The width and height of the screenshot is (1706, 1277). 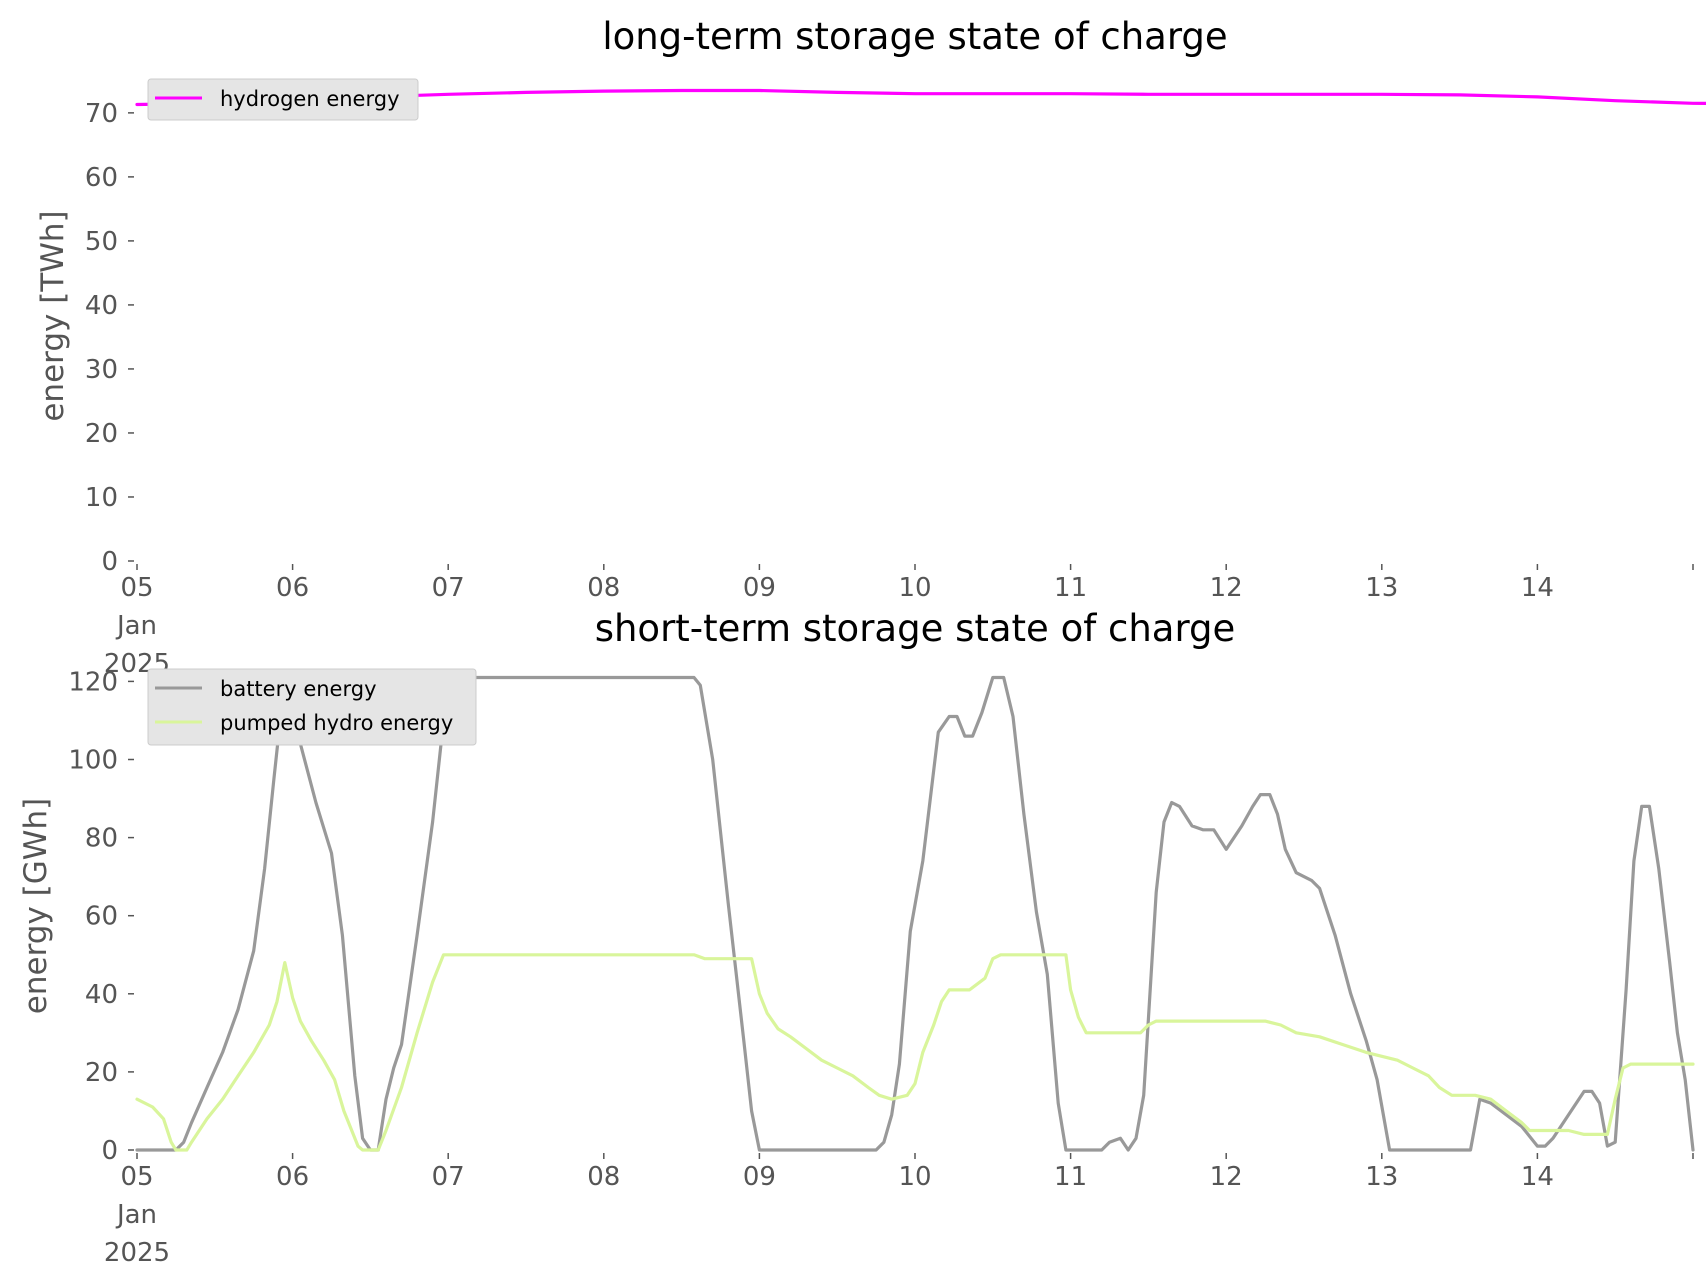 I want to click on short-term-y-ticks: 0 20 40 60 80 100 120, so click(x=101, y=916).